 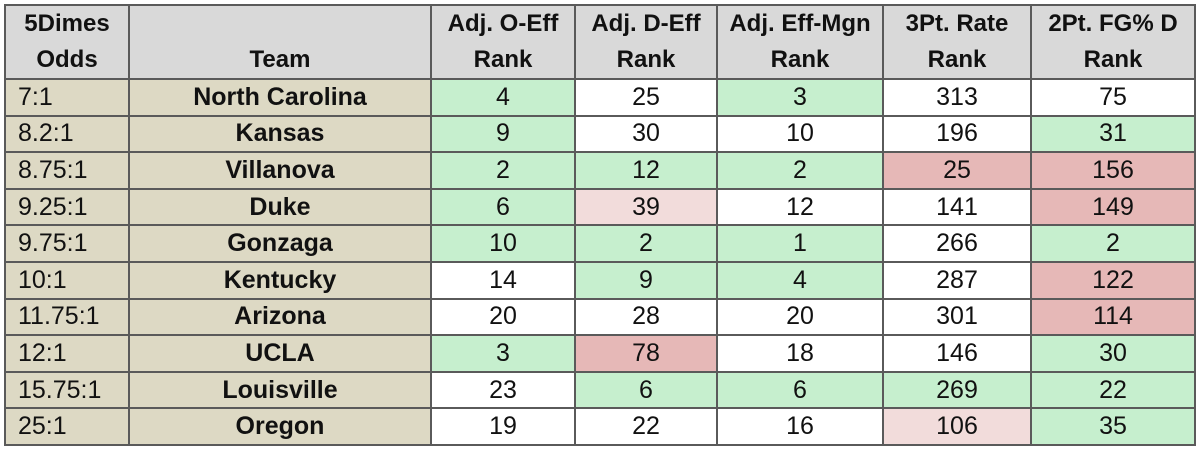 I want to click on header-odds: 5Dimes Odds, so click(x=67, y=42).